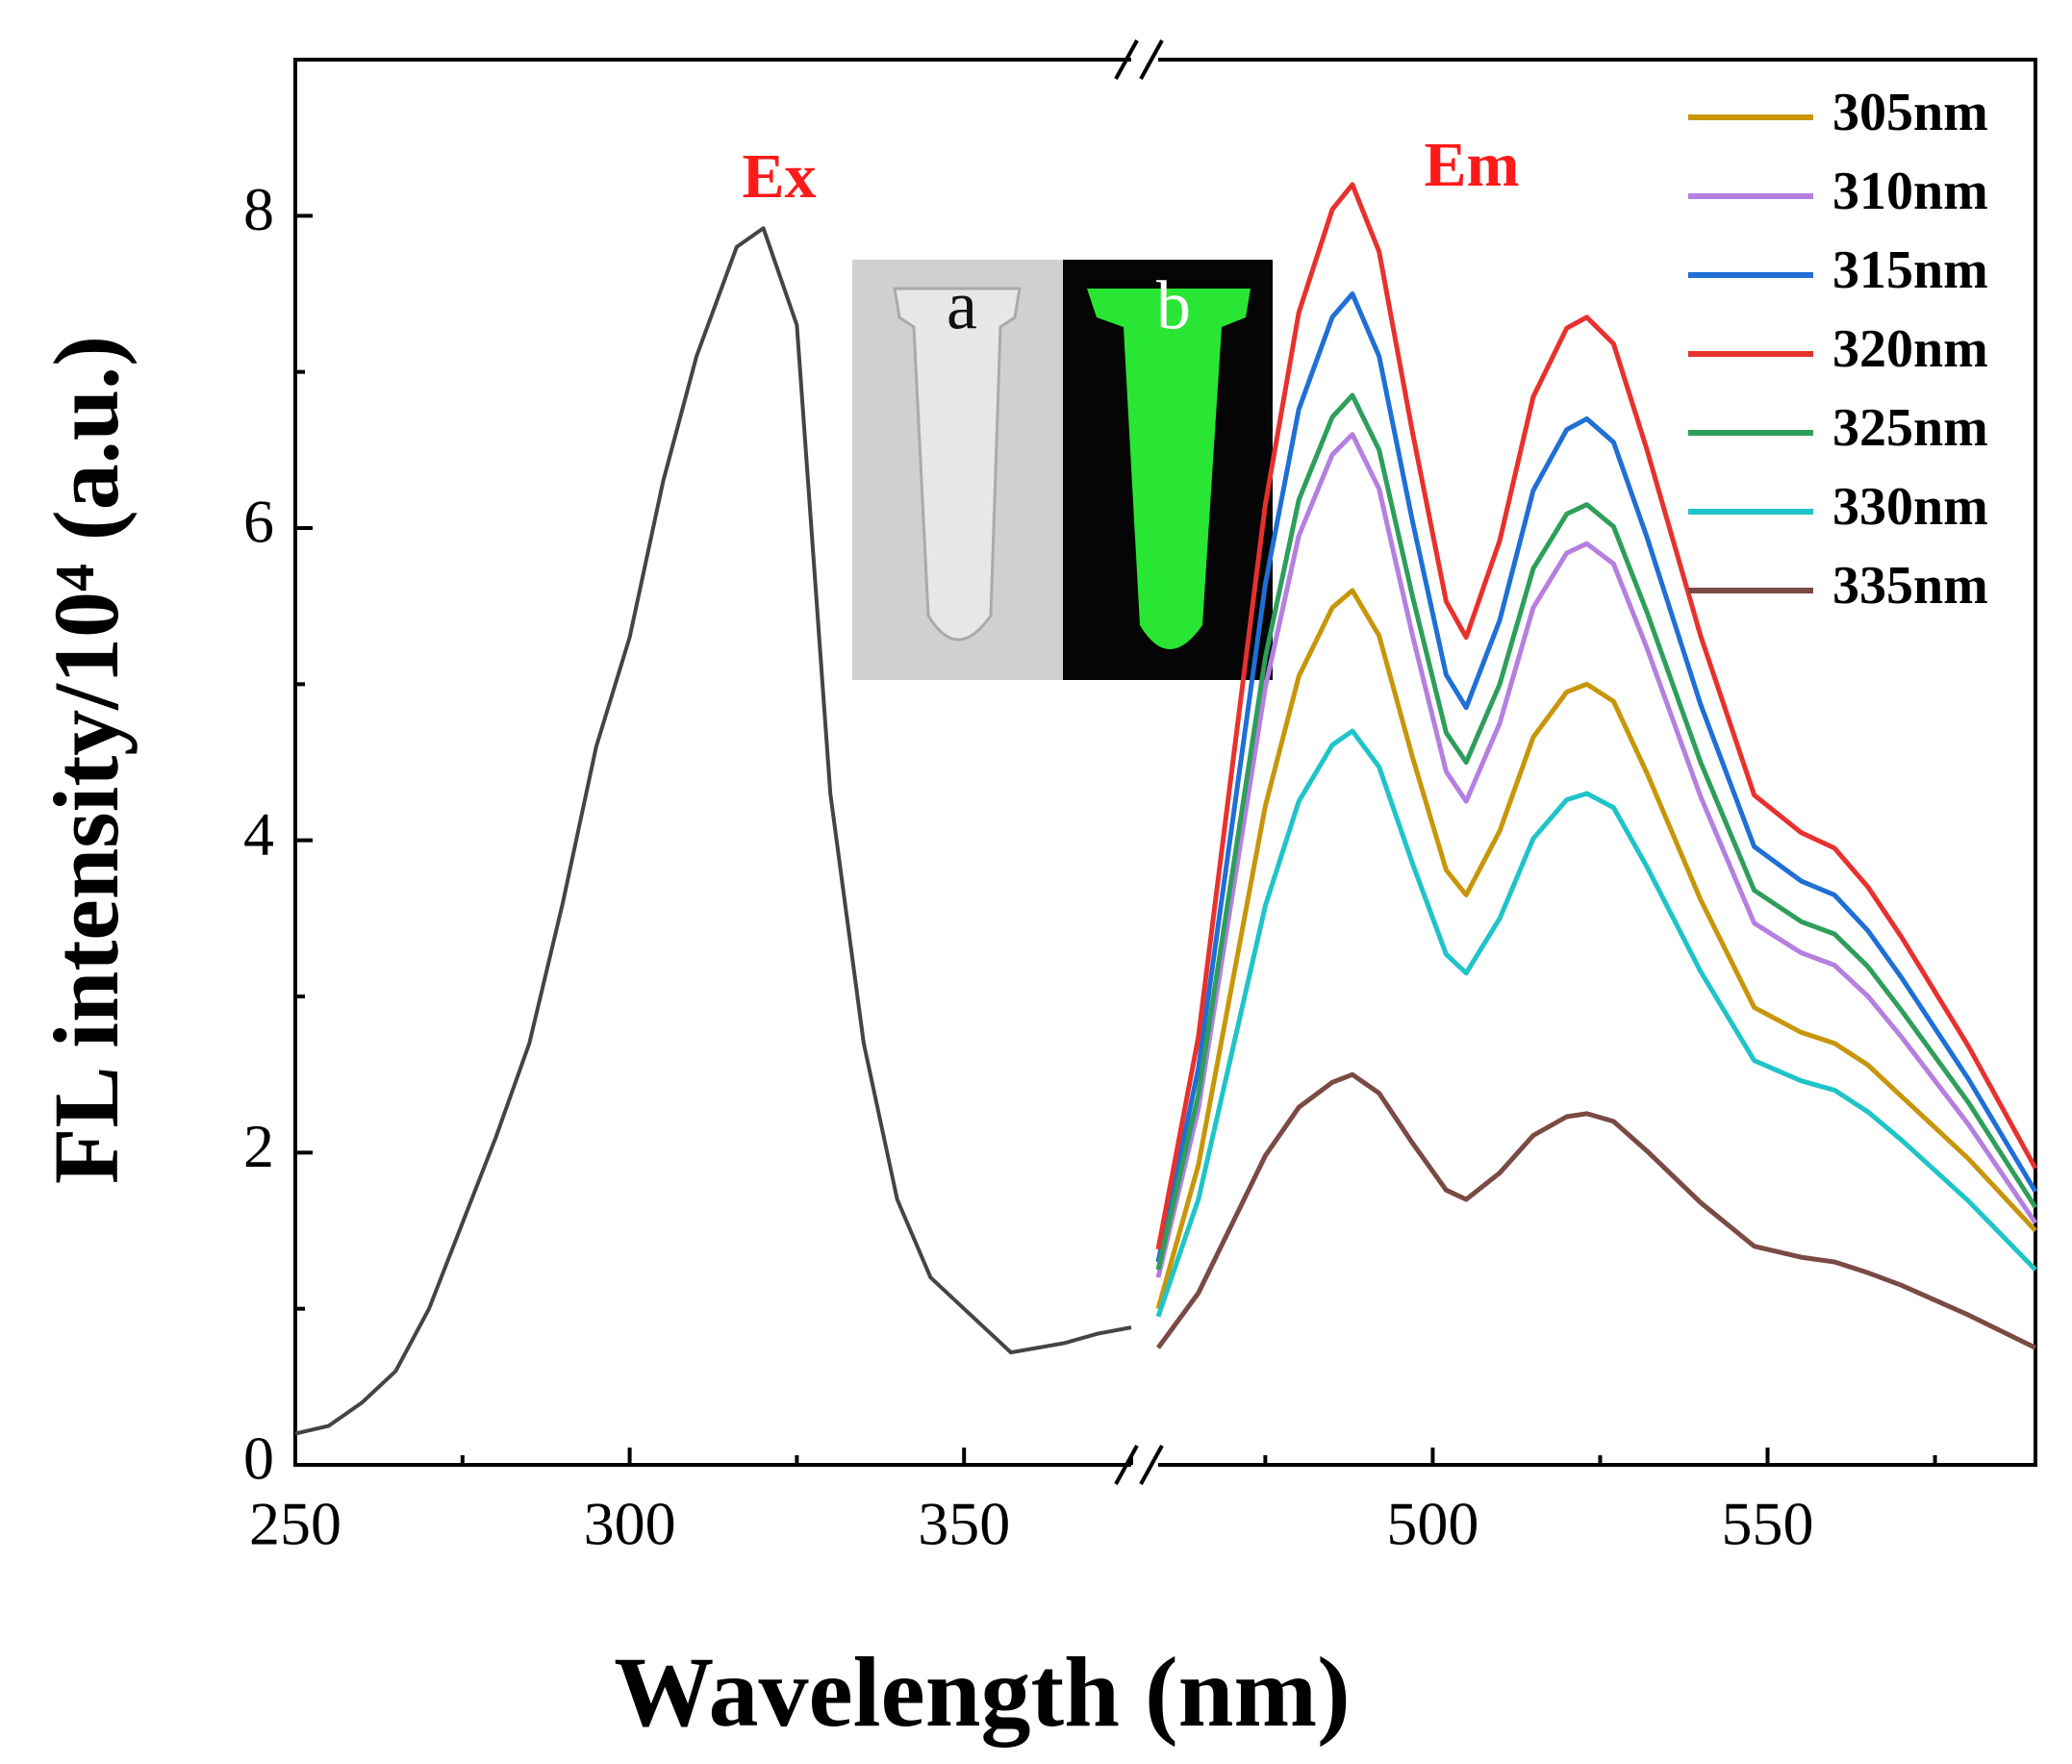 The height and width of the screenshot is (1764, 2072). What do you see at coordinates (957, 465) in the screenshot?
I see `tube-a` at bounding box center [957, 465].